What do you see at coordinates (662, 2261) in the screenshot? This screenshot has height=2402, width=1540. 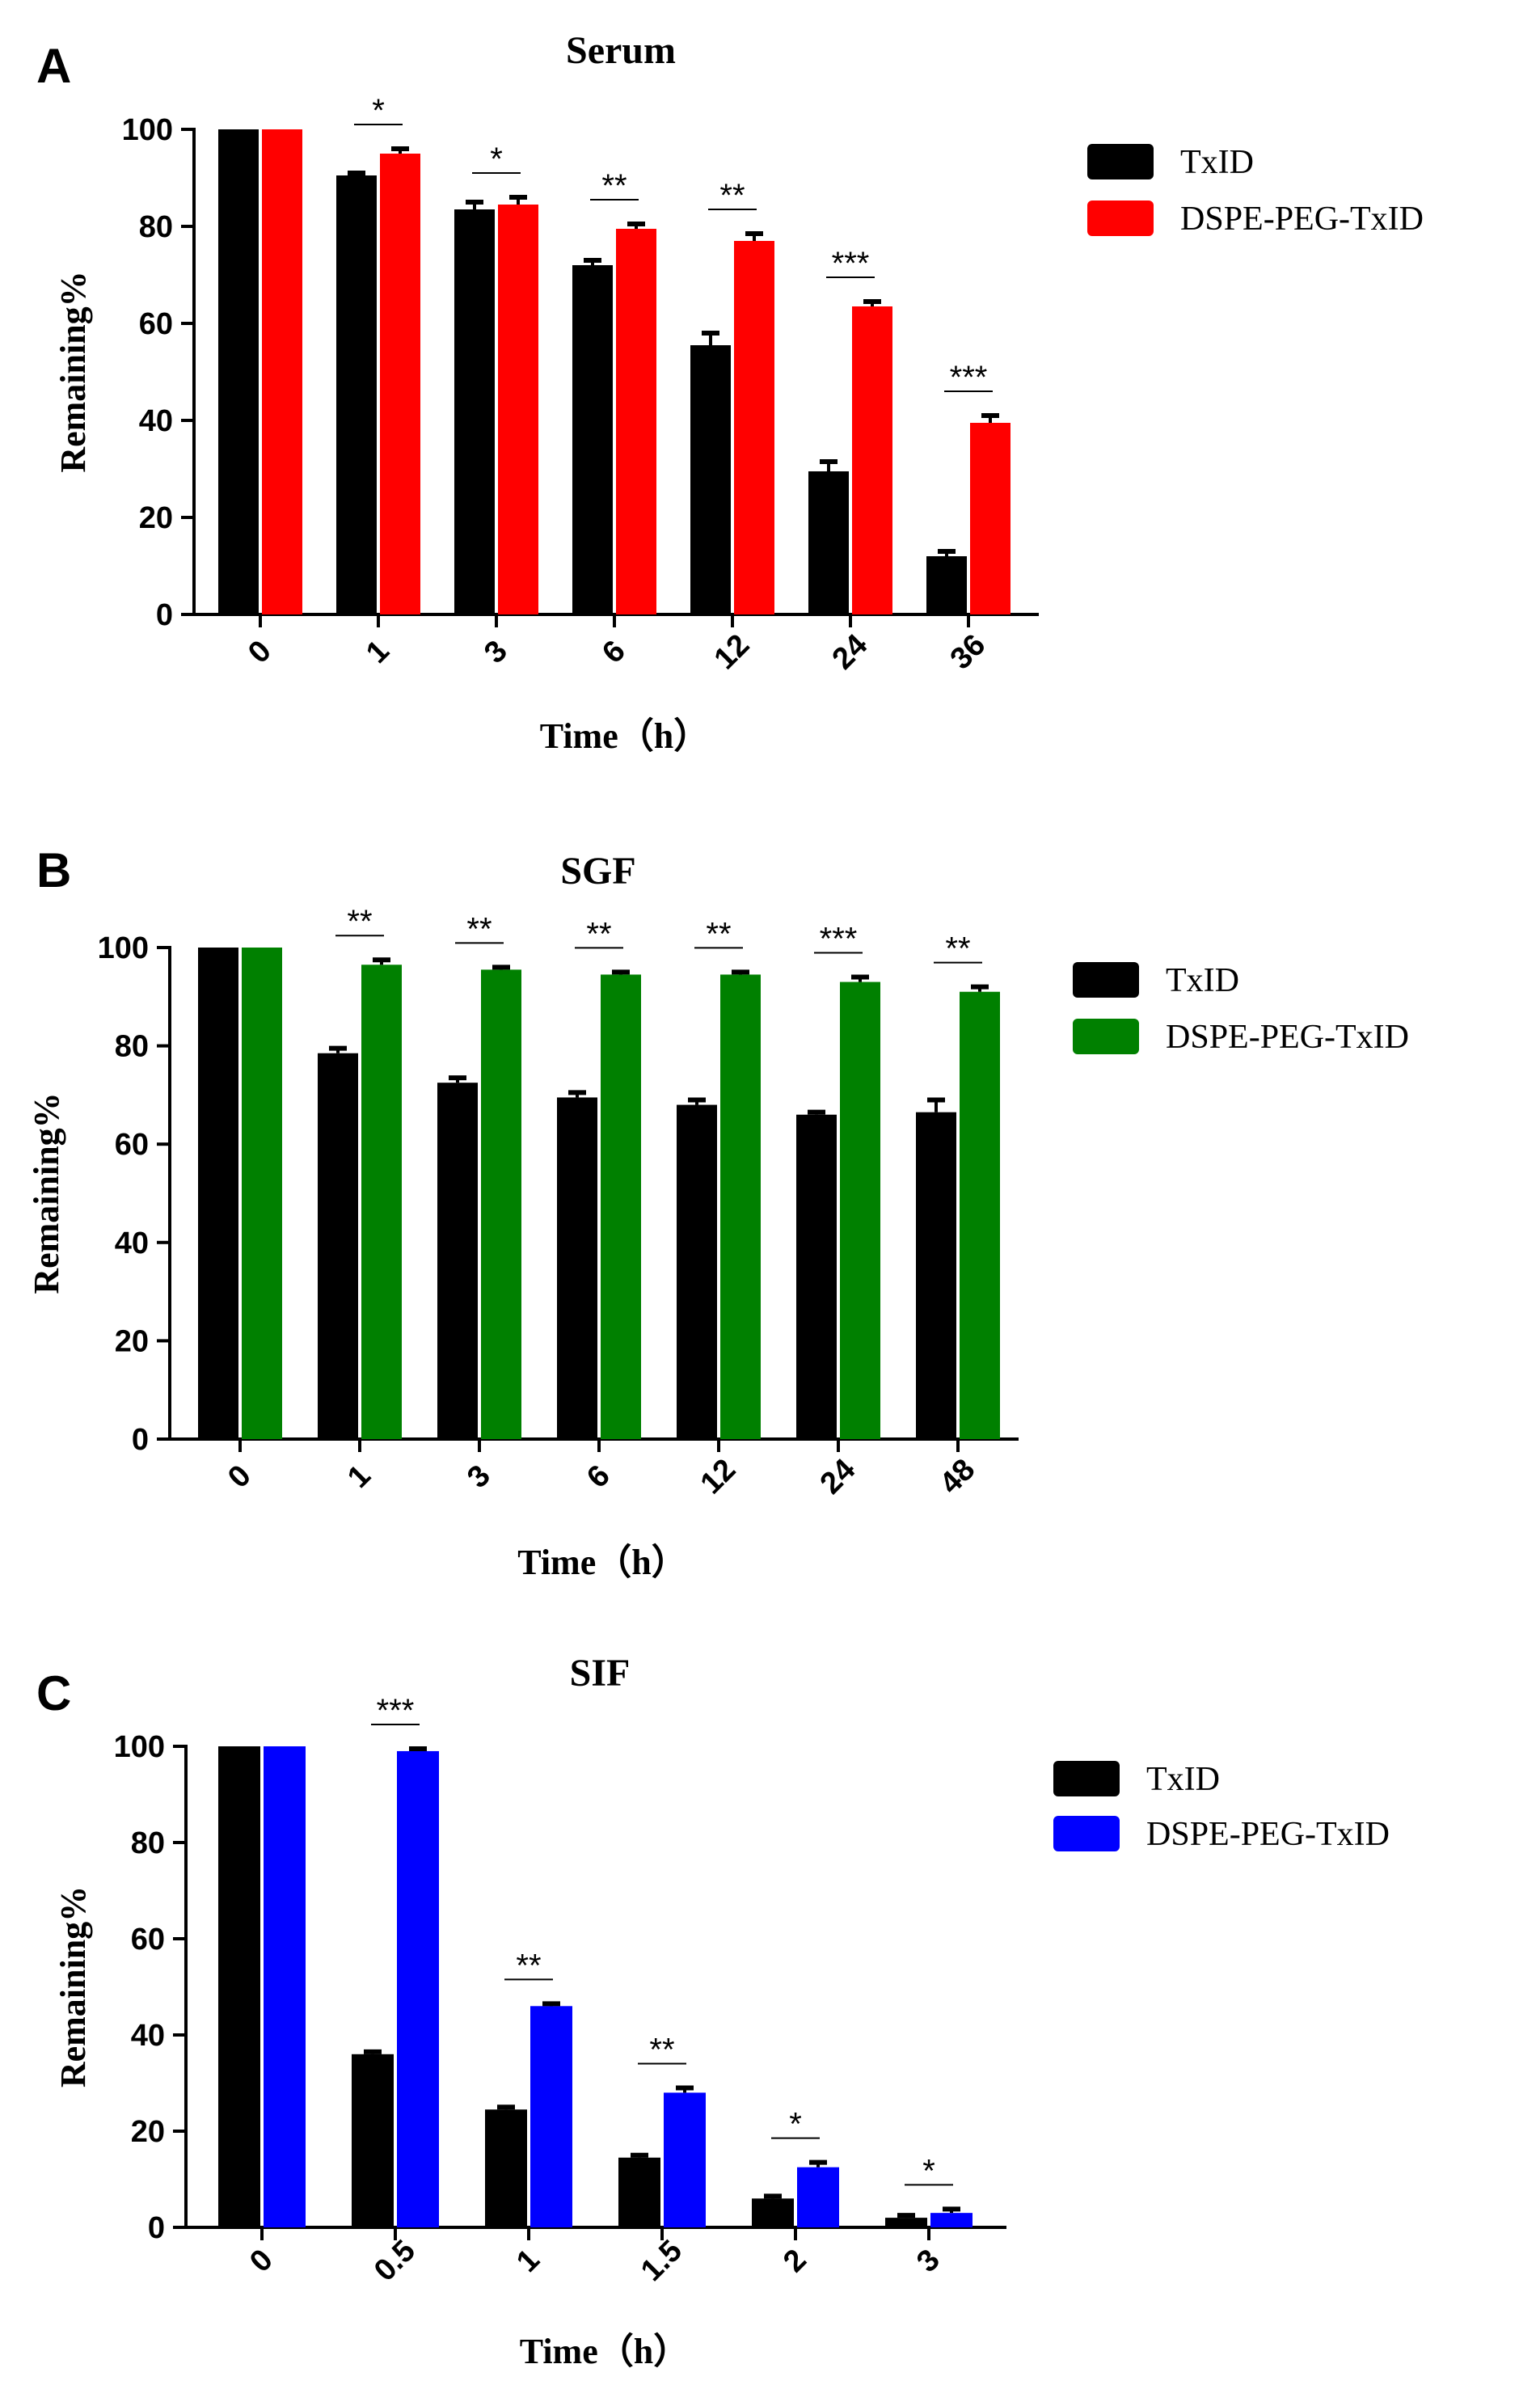 I see `x-tick-label: 1.5` at bounding box center [662, 2261].